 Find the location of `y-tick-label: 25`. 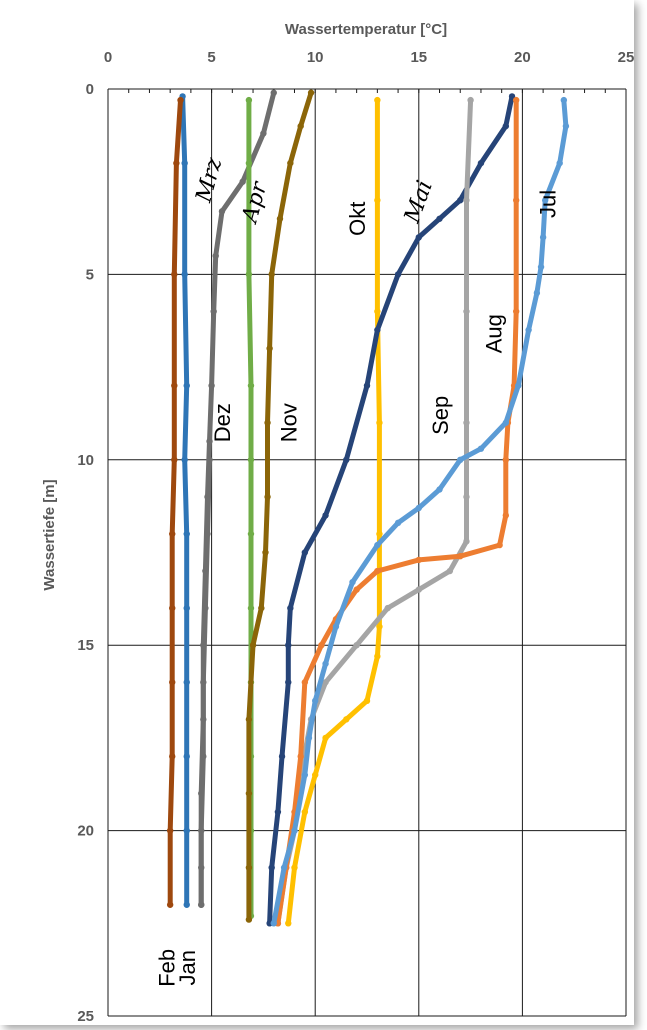

y-tick-label: 25 is located at coordinates (85, 1016).